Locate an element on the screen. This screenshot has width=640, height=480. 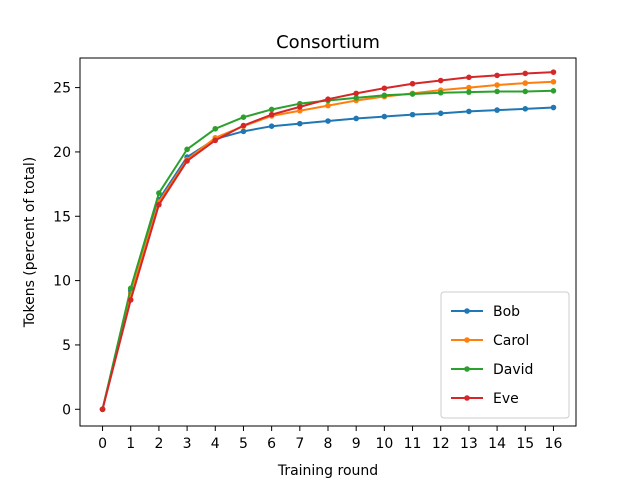
x-axis-ticks: 0 1 2 3 4 5 6 7 8 9 10 11 12 13 14 15 16 is located at coordinates (330, 439).